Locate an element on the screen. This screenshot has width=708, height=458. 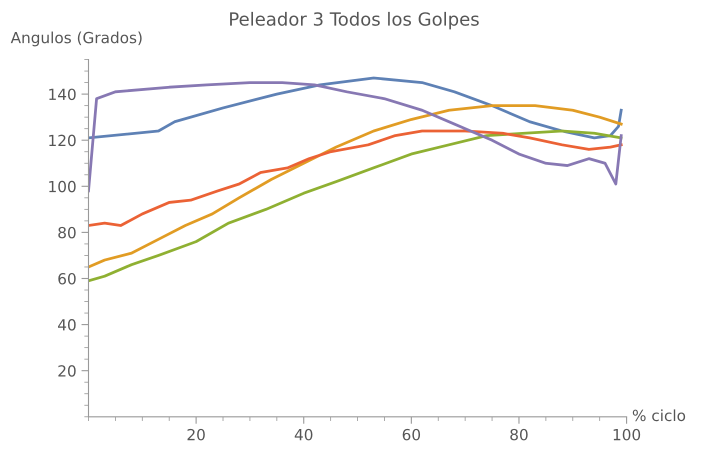
y-axis-title: Angulos (Grados) is located at coordinates (76, 39).